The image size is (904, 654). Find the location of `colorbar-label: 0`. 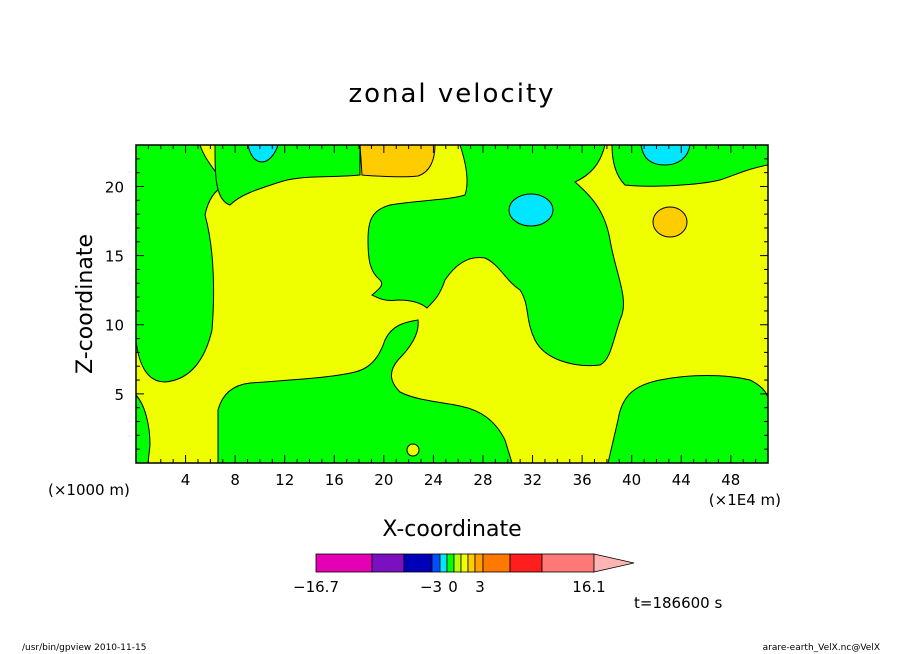

colorbar-label: 0 is located at coordinates (453, 587).